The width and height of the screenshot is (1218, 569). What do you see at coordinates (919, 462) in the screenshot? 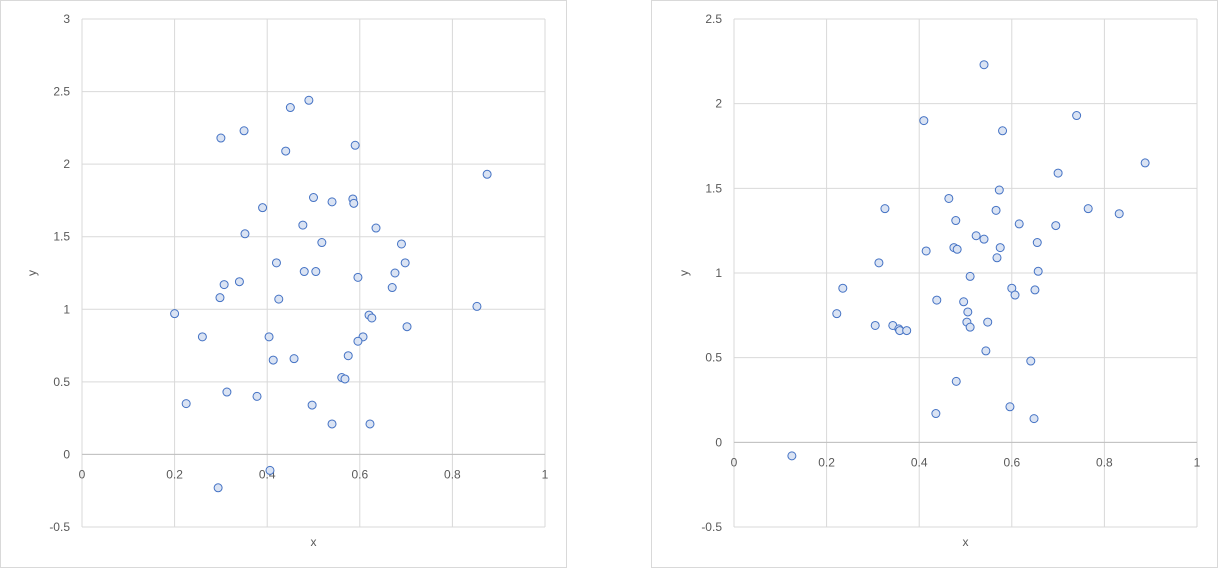
I see `x-tick-label: 0.4` at bounding box center [919, 462].